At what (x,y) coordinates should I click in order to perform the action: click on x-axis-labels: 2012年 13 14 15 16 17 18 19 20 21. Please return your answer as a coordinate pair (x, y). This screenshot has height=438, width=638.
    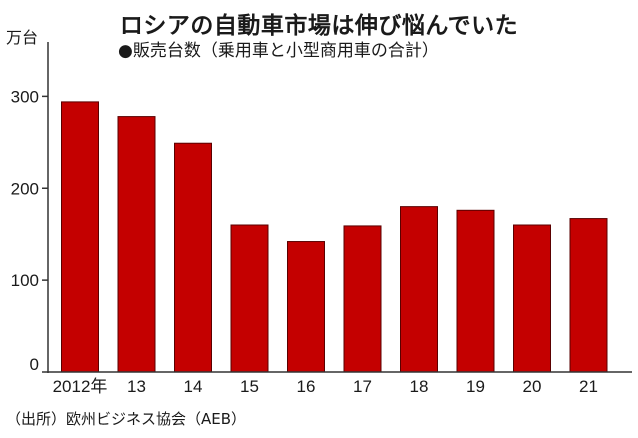
    Looking at the image, I should click on (325, 386).